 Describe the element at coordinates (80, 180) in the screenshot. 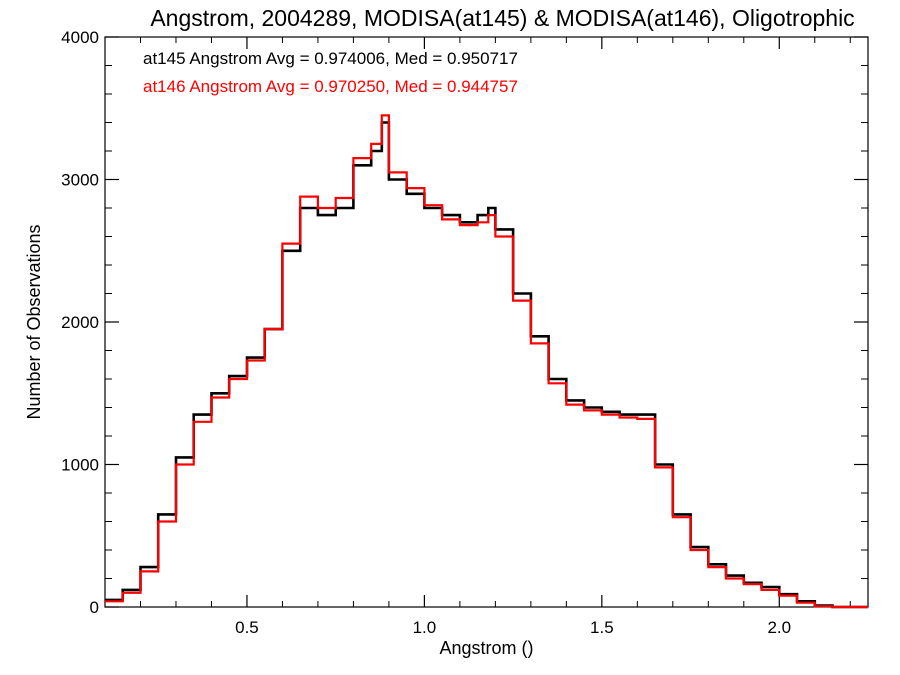

I see `y-tick-label: 3000` at that location.